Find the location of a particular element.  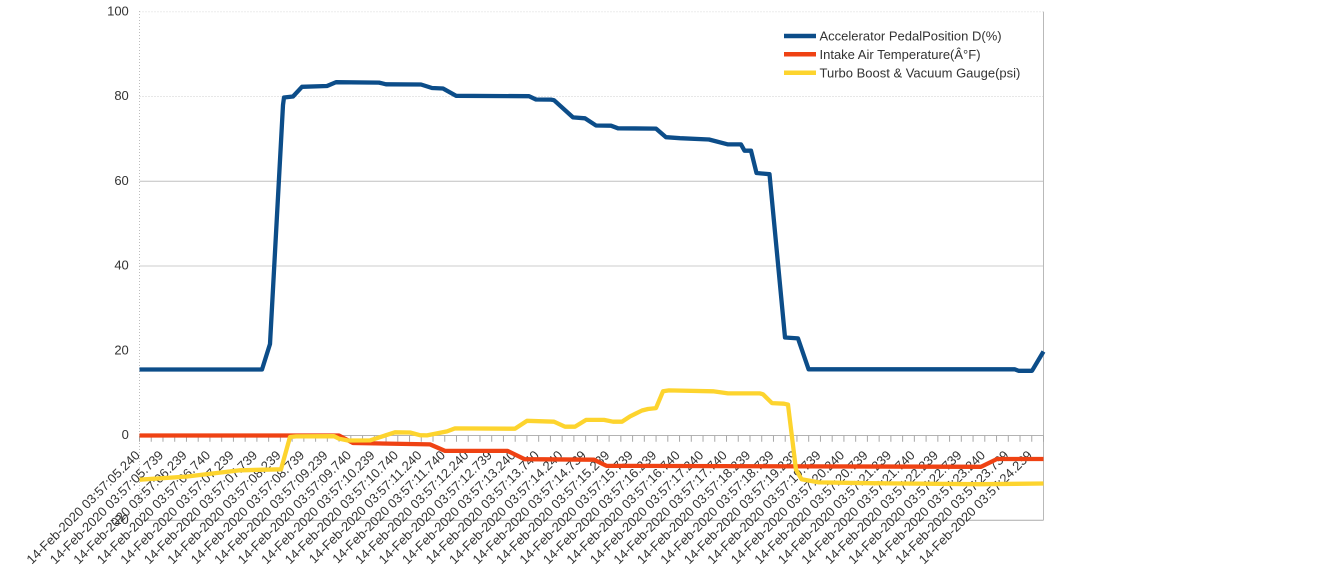

svg-text: 80 is located at coordinates (121, 95).